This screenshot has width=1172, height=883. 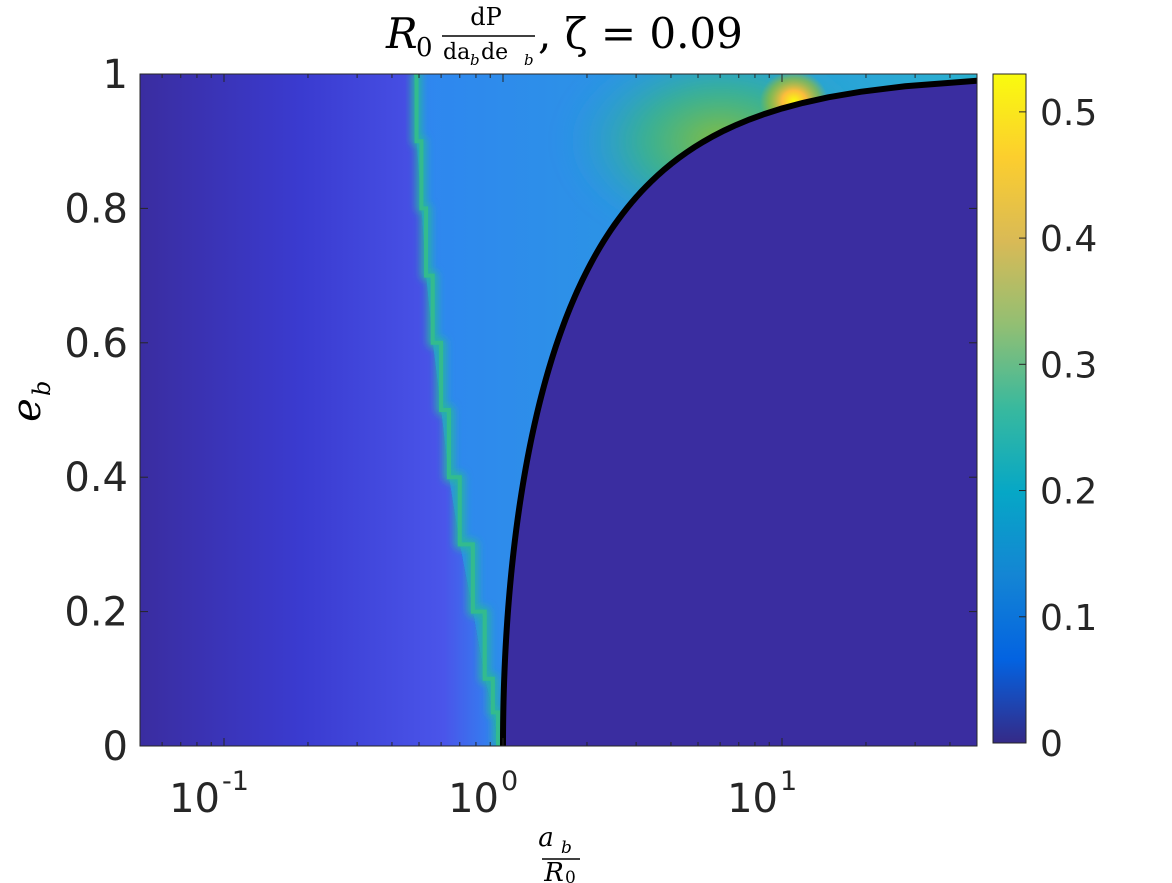 What do you see at coordinates (529, 60) in the screenshot?
I see `title-fraction-den-e-sub: b` at bounding box center [529, 60].